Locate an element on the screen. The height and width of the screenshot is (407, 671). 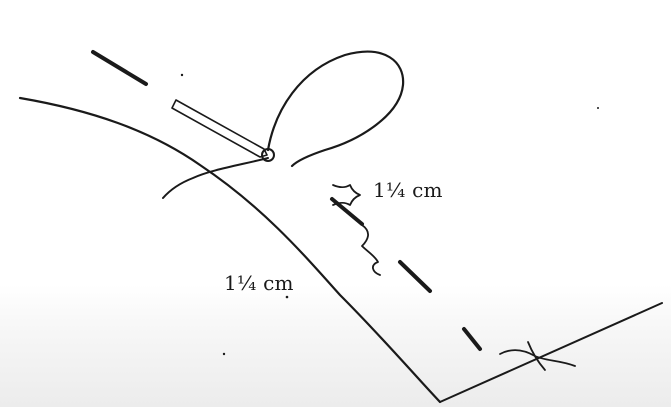
fabric-right-edge is located at coordinates (551, 352).